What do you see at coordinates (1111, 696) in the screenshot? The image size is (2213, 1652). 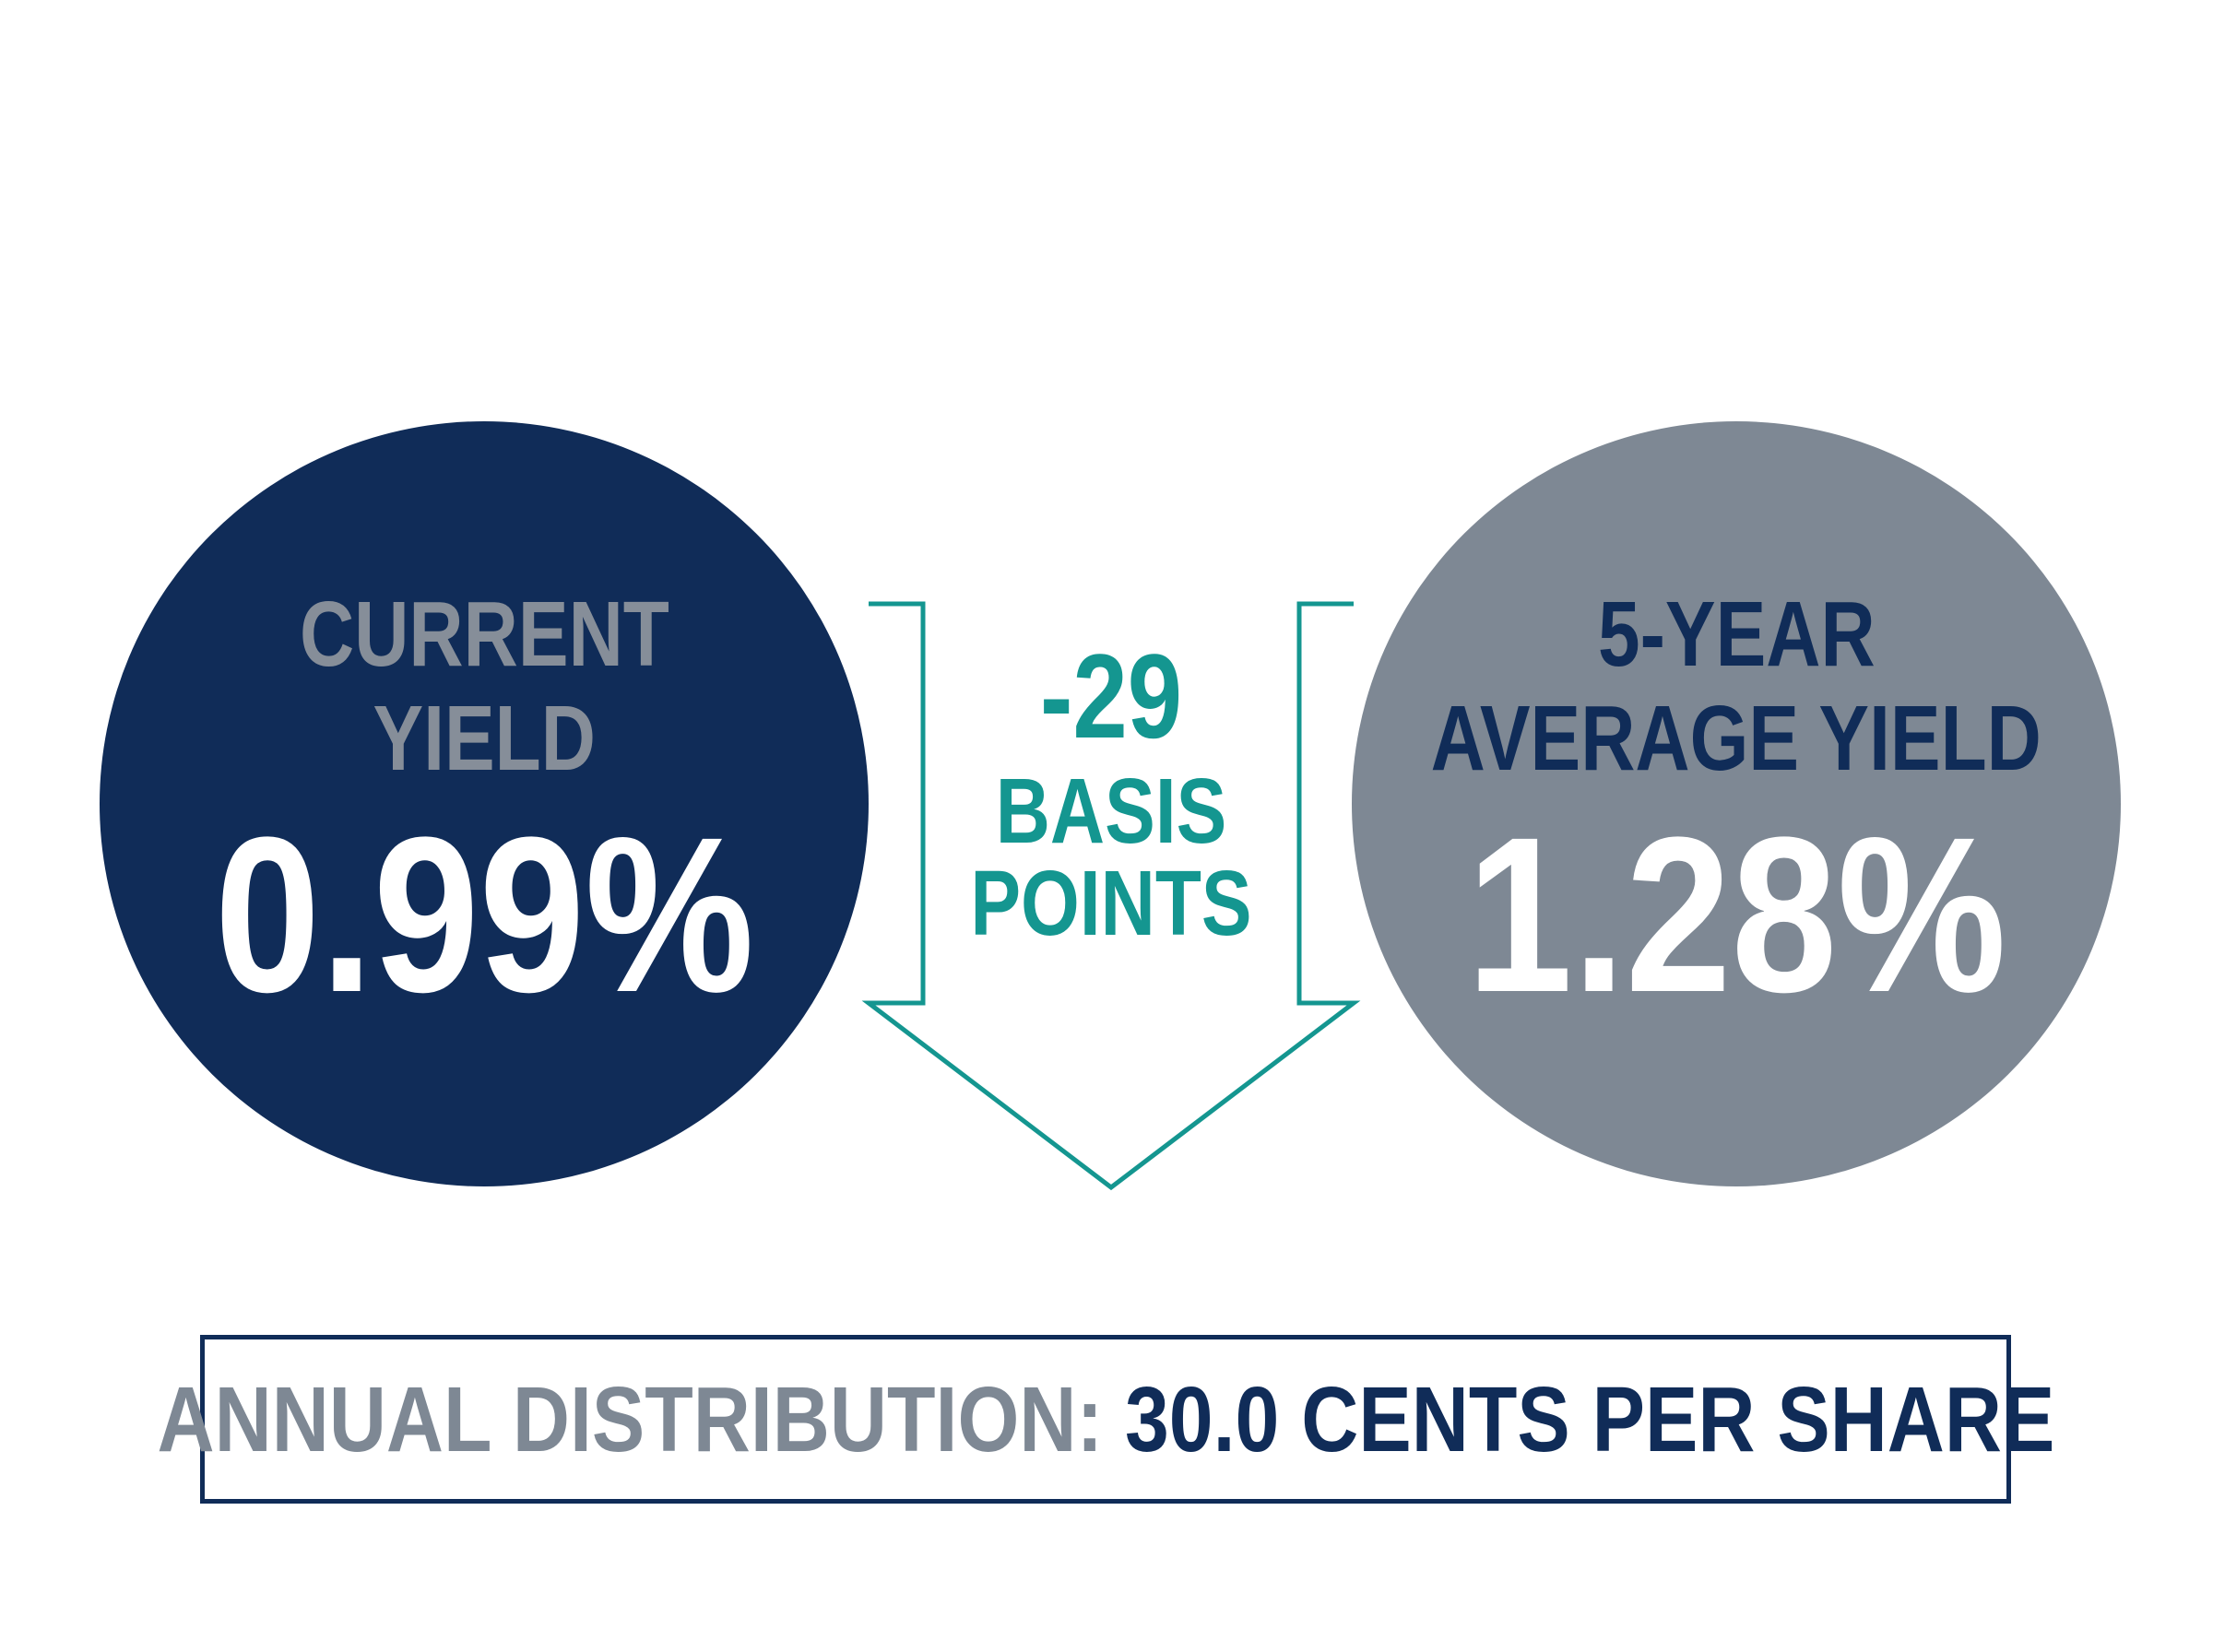 I see `change-value: -29` at bounding box center [1111, 696].